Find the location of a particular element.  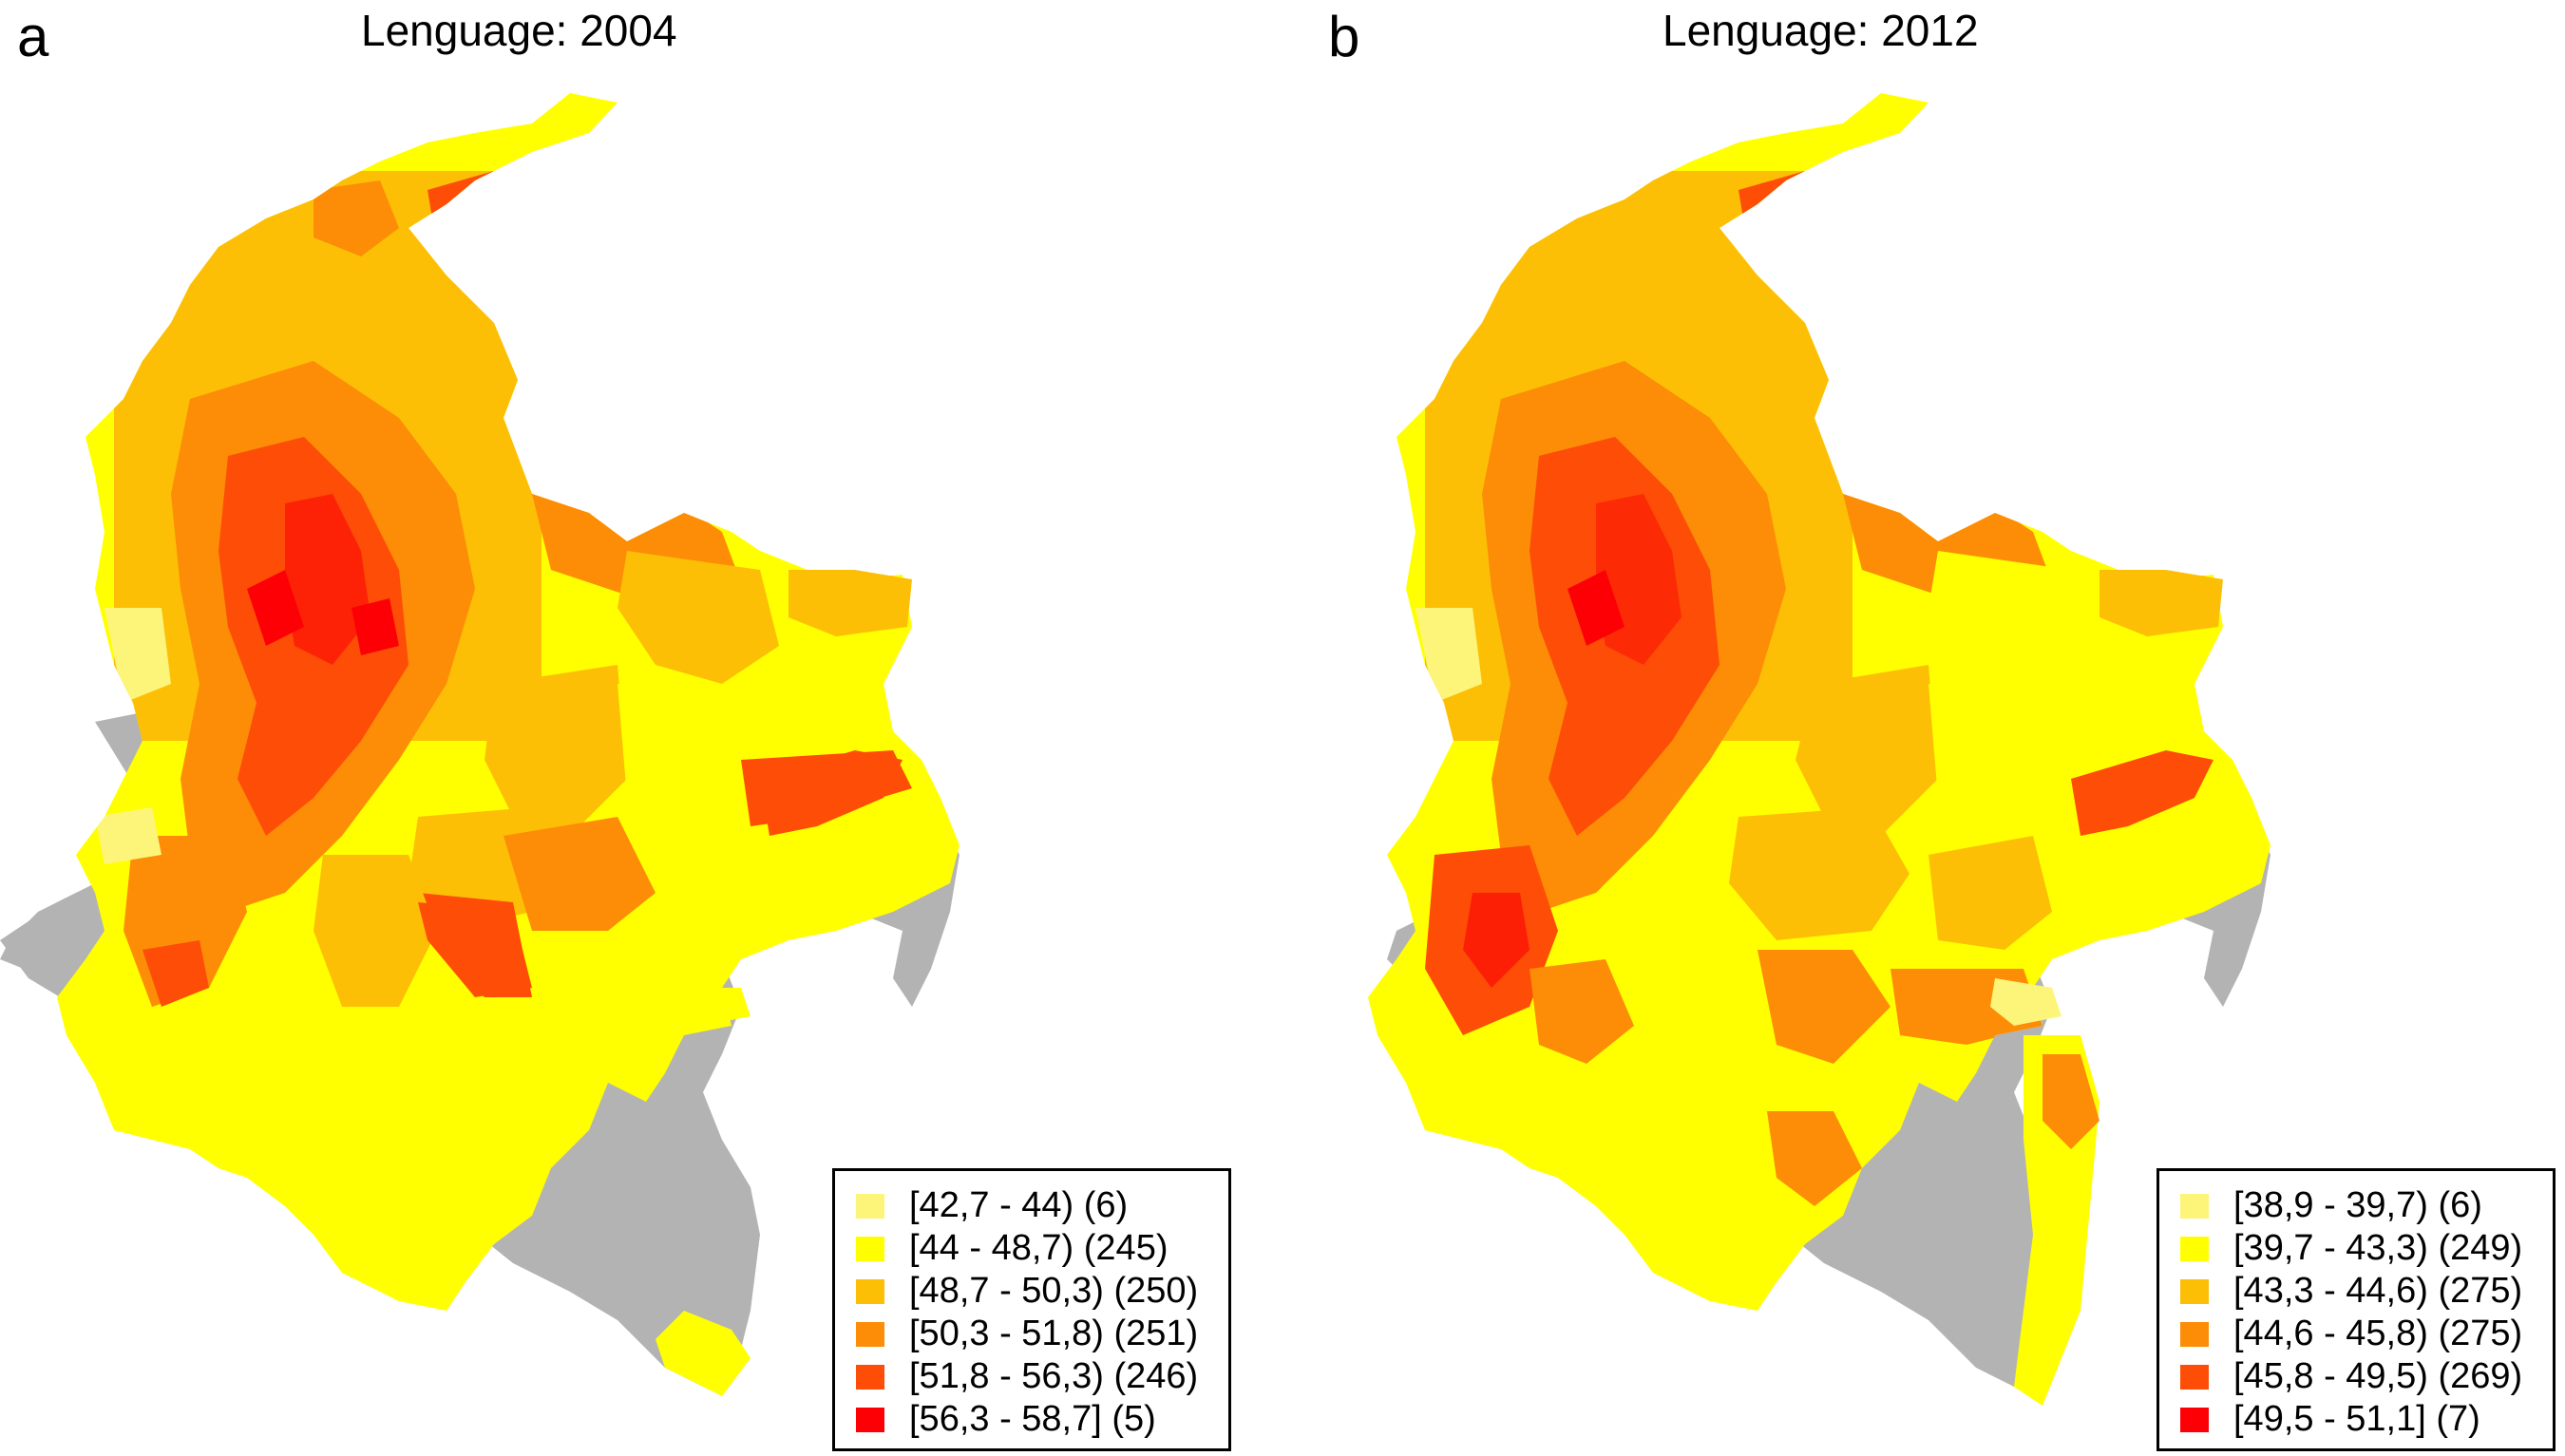

panel-title: Lenguage: 2012 is located at coordinates (1820, 31).